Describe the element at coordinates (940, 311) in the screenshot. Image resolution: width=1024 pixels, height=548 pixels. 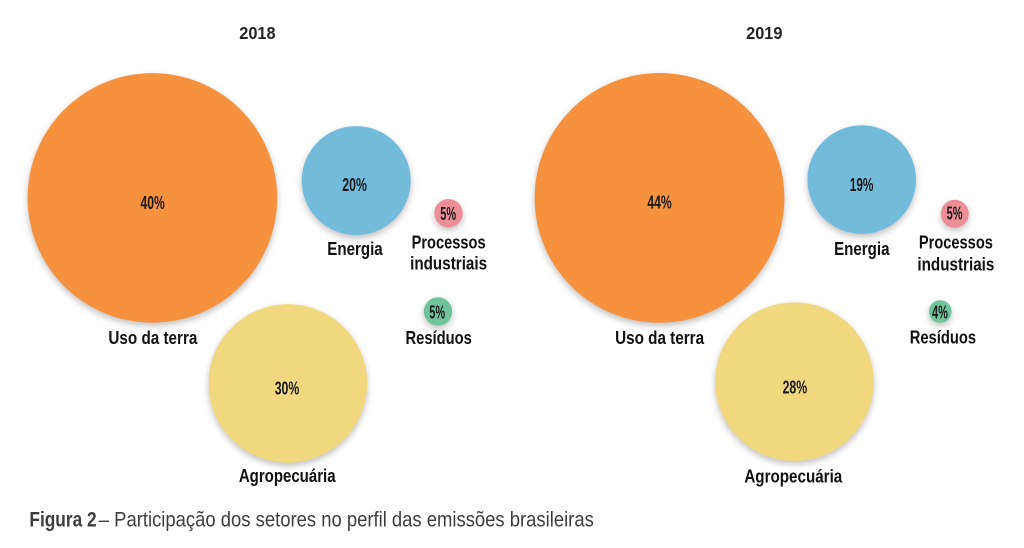
I see `svg-text: 4%` at that location.